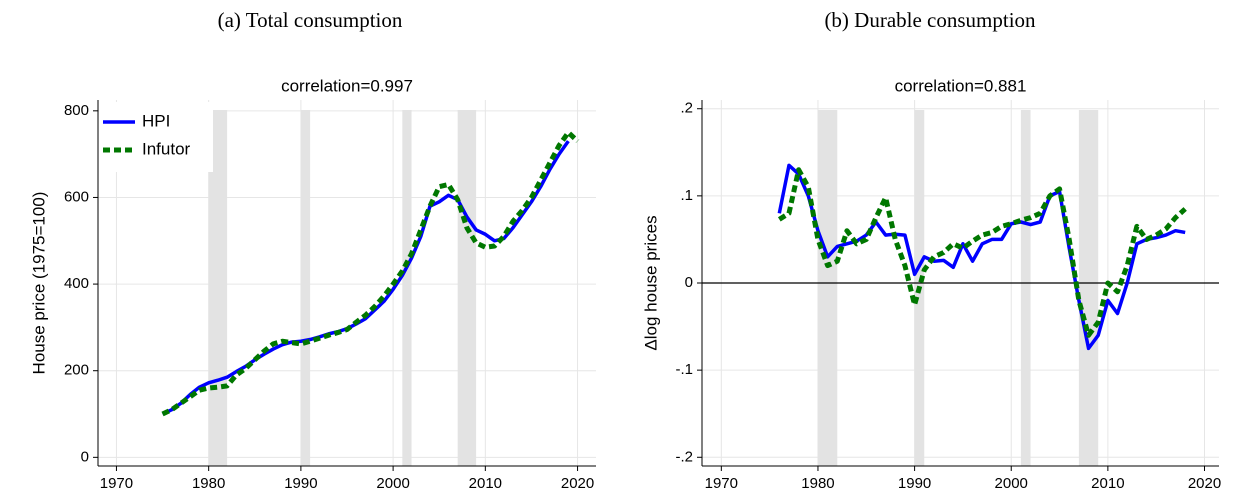 The height and width of the screenshot is (495, 1236). Describe the element at coordinates (961, 85) in the screenshot. I see `chart-title: correlation=0.881` at that location.